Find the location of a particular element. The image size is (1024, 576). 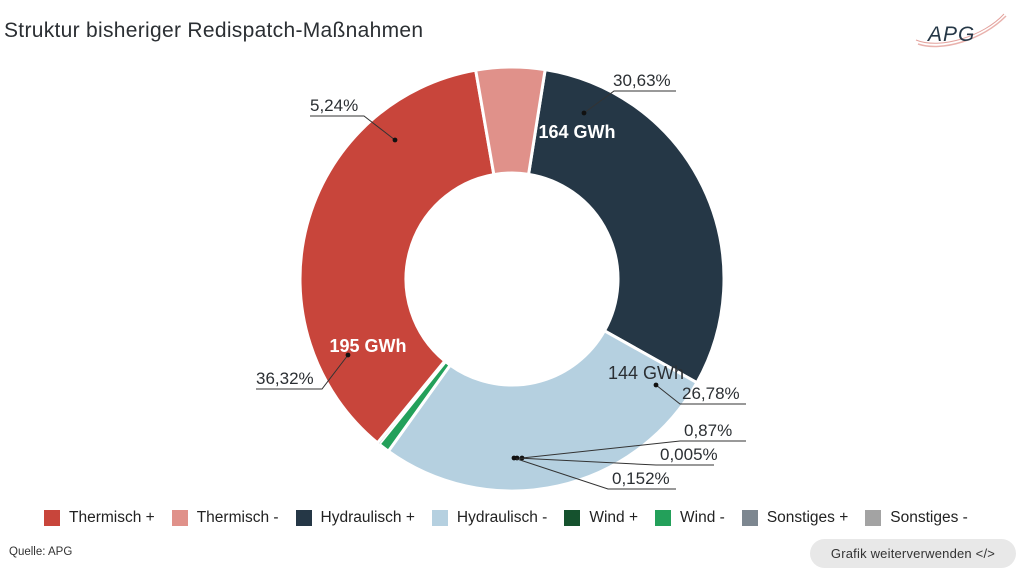

inner-label-hydraulisch-plus: 164 GWh is located at coordinates (576, 132).